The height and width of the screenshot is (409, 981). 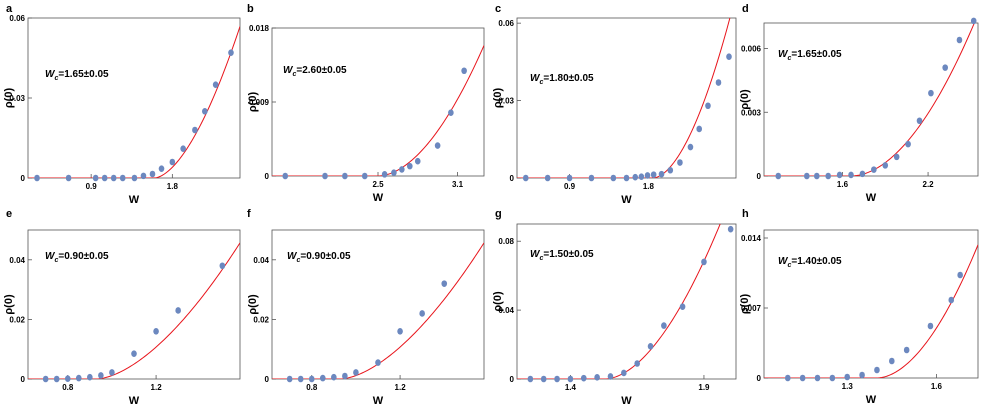 What do you see at coordinates (704, 387) in the screenshot?
I see `x-tick-label: 1.9` at bounding box center [704, 387].